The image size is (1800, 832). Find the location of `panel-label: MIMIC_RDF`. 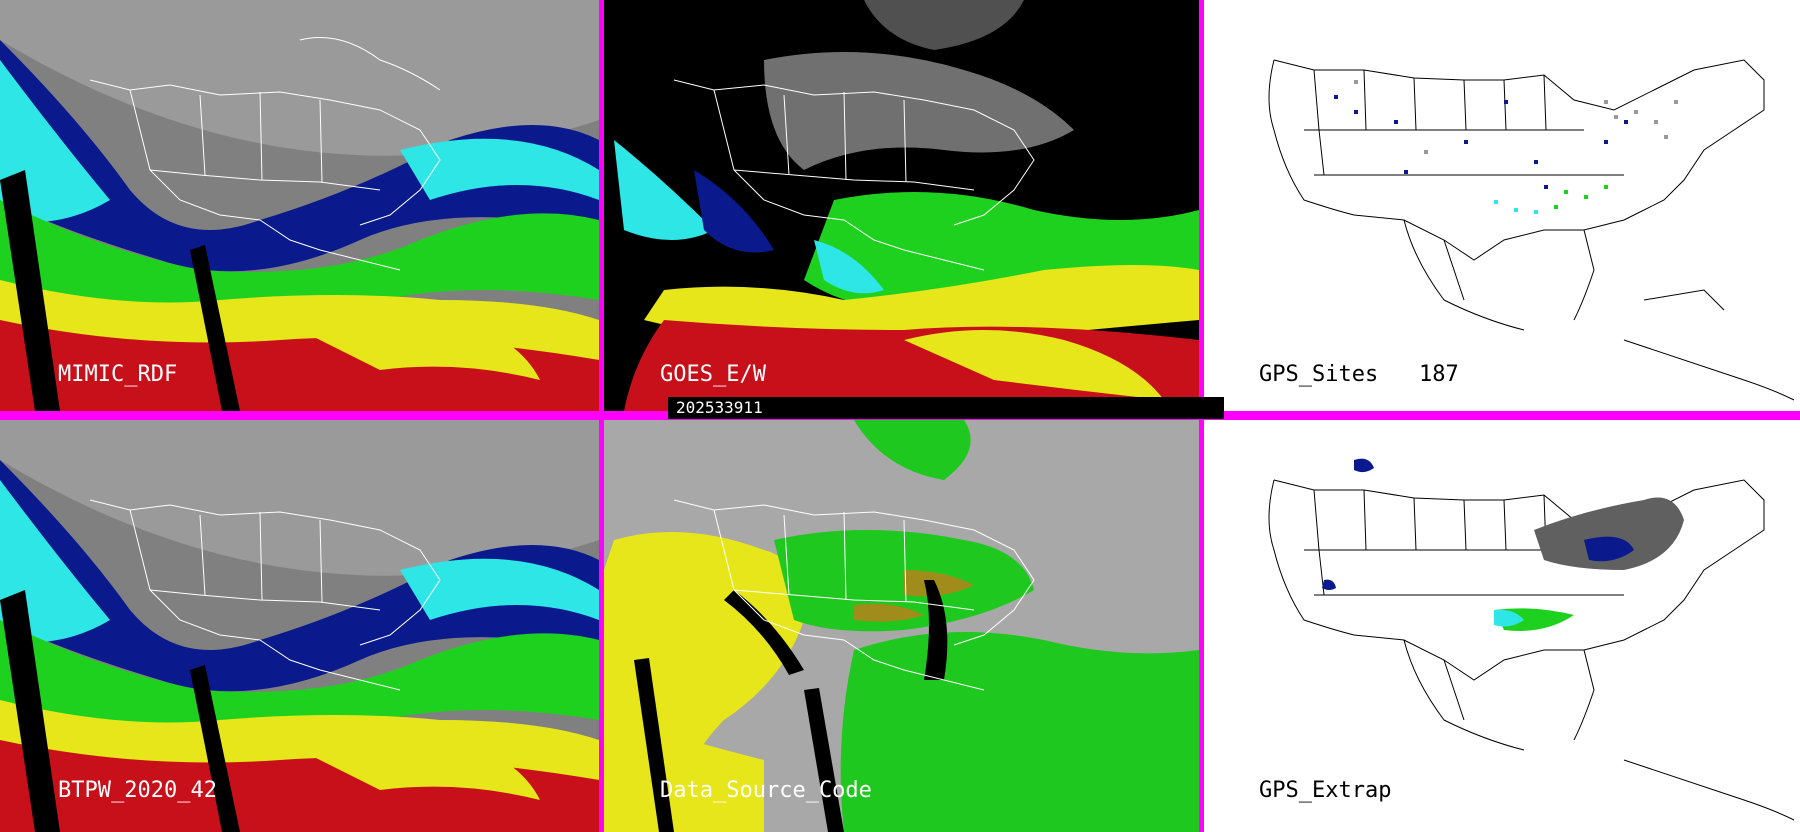

panel-label: MIMIC_RDF is located at coordinates (118, 374).